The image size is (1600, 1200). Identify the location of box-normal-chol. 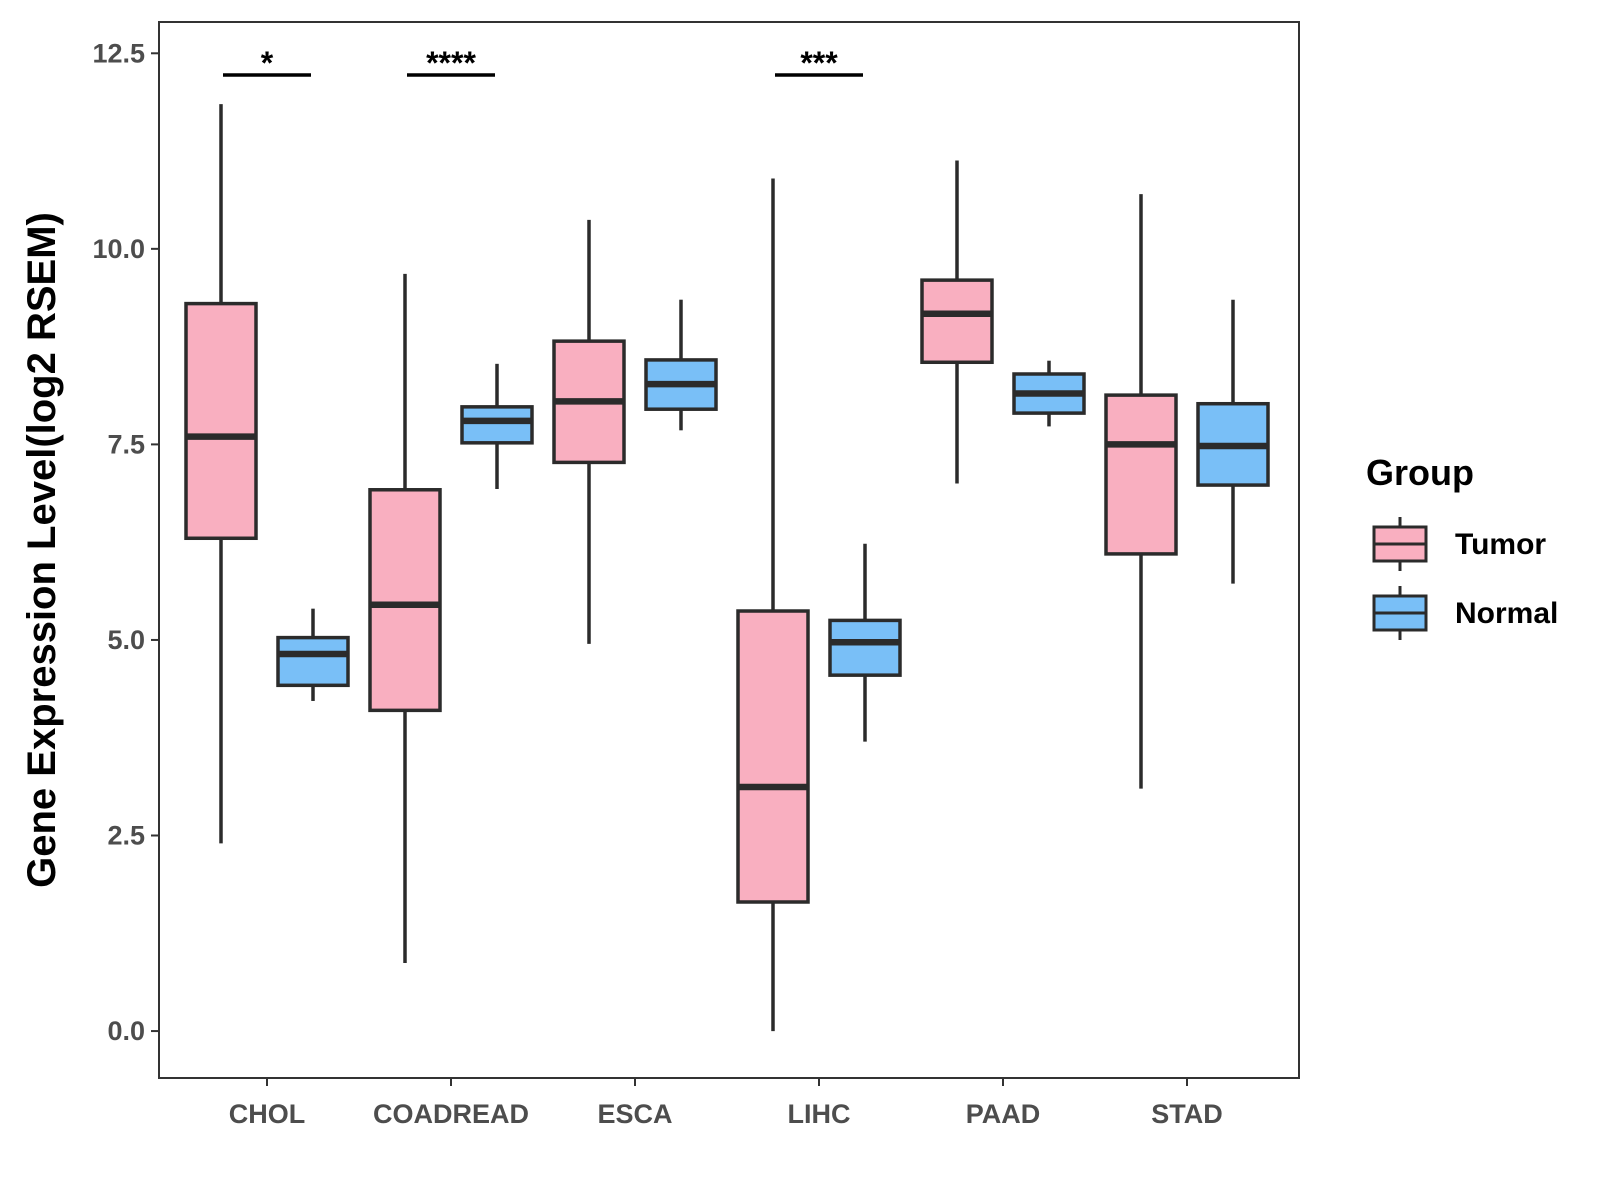
(313, 654).